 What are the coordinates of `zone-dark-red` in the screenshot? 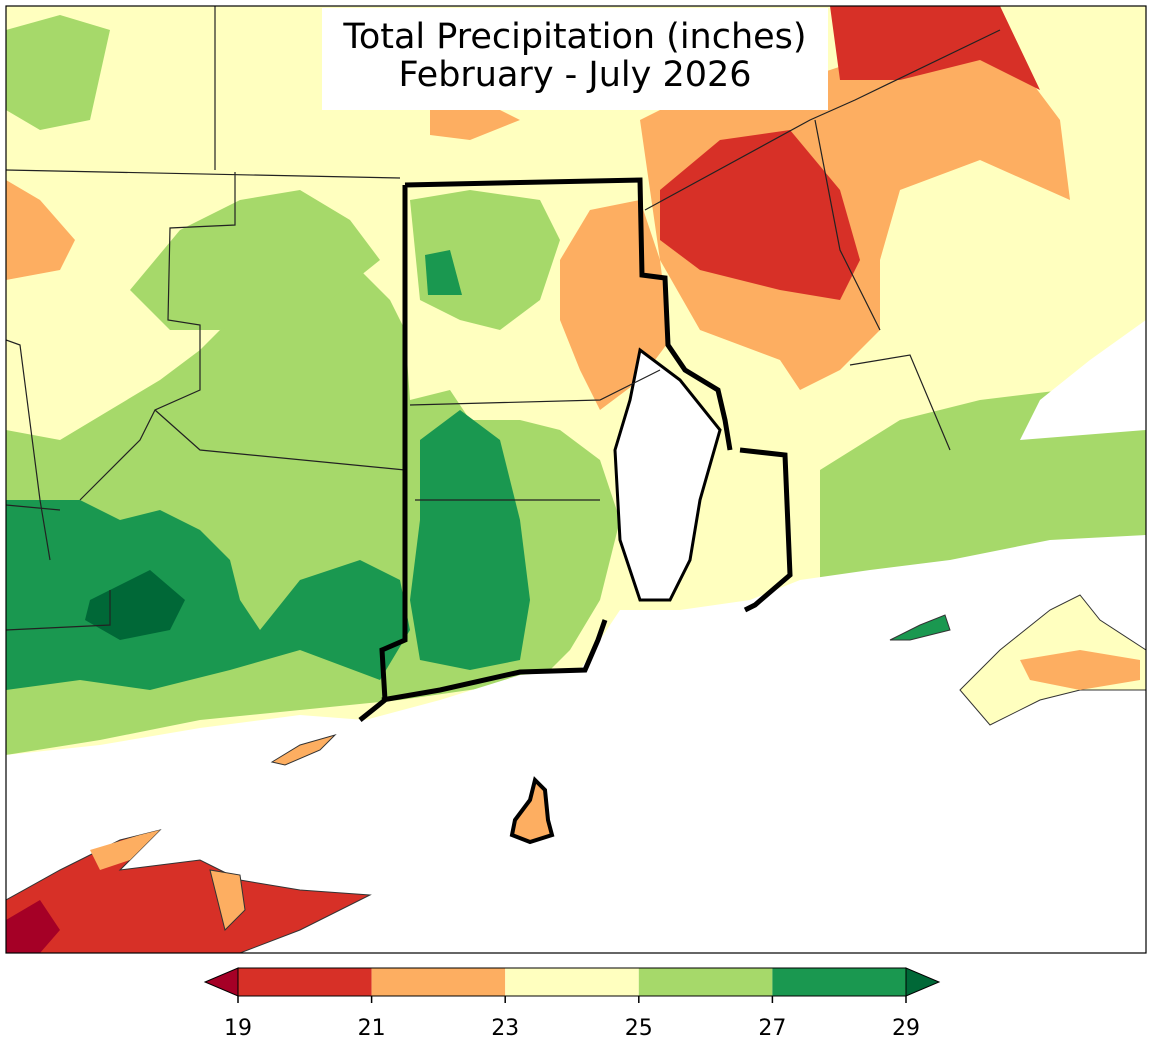 It's located at (33, 926).